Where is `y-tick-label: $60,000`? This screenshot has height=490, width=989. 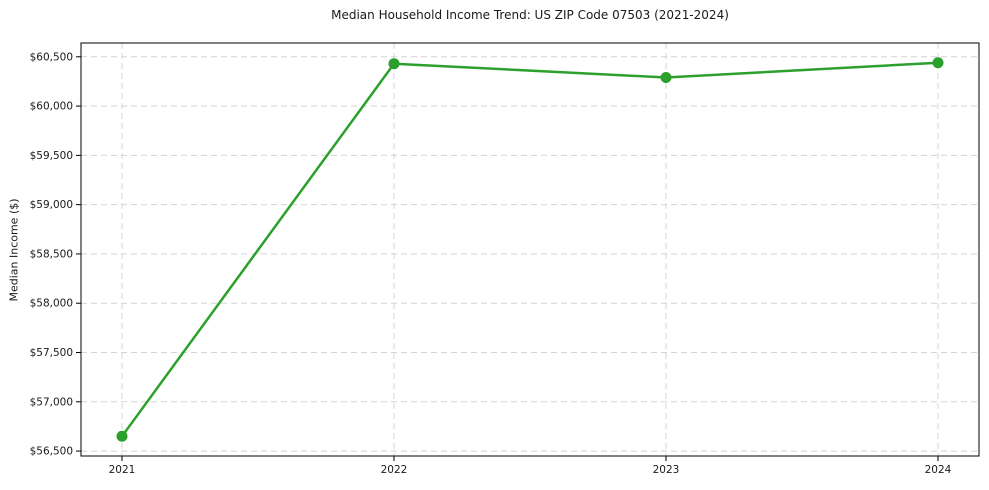 y-tick-label: $60,000 is located at coordinates (51, 107).